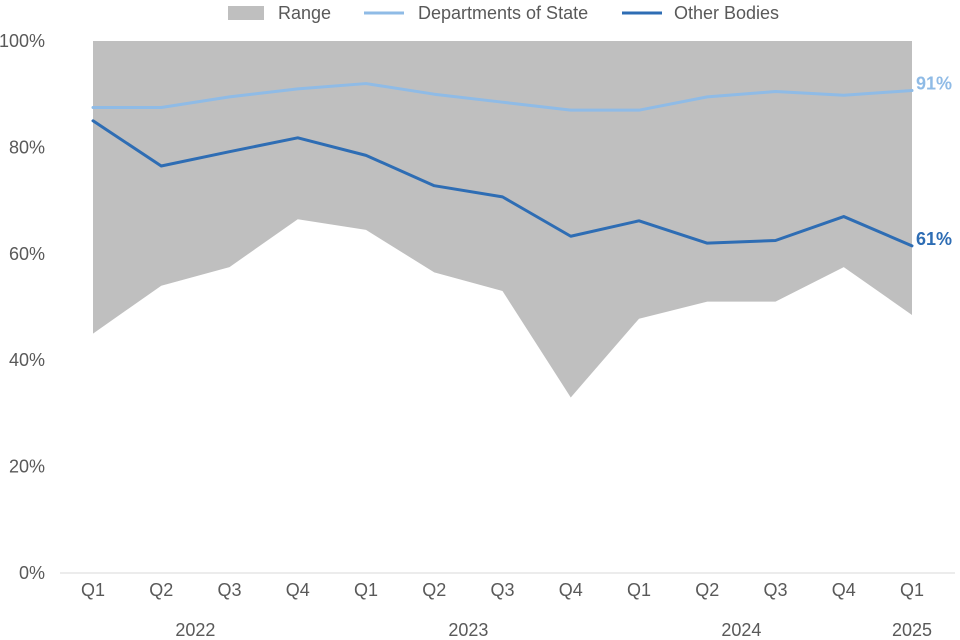 The width and height of the screenshot is (960, 640). What do you see at coordinates (27, 467) in the screenshot?
I see `y-tick-label: 20%` at bounding box center [27, 467].